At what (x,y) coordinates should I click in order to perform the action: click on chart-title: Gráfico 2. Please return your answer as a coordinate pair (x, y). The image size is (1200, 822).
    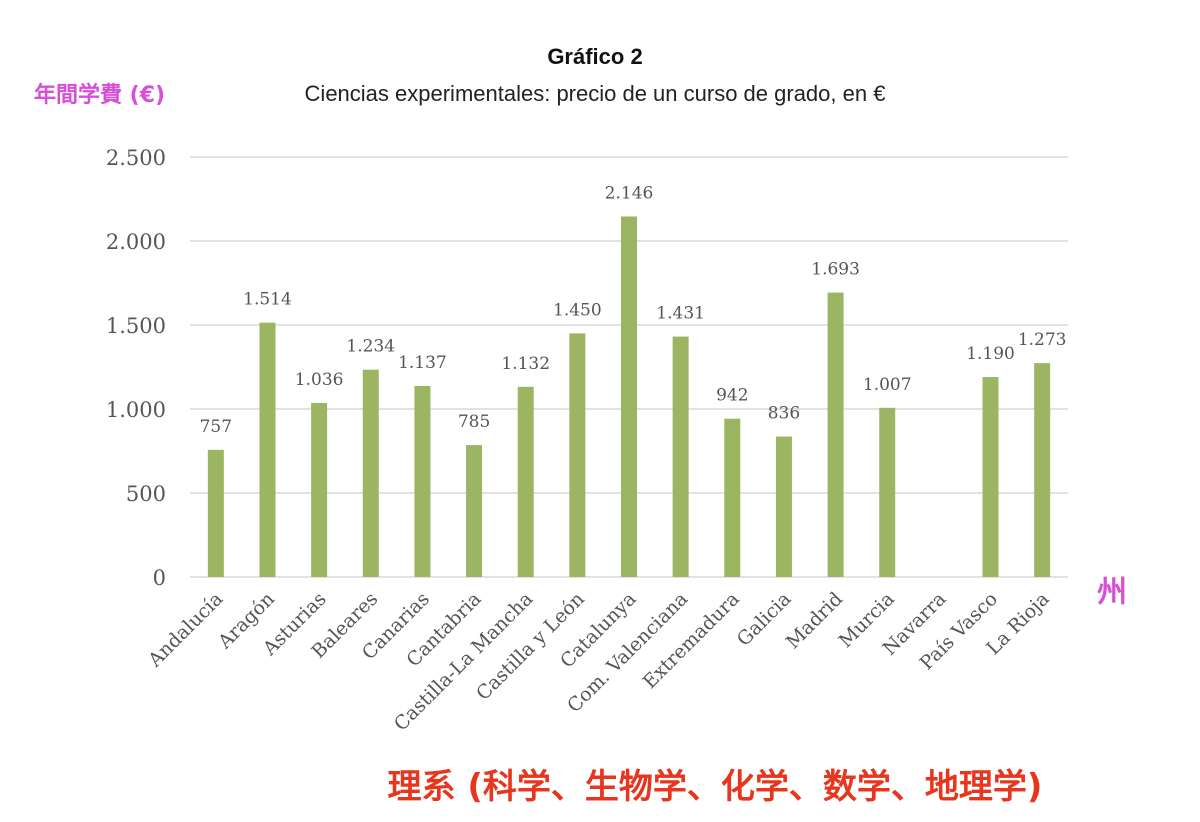
    Looking at the image, I should click on (594, 56).